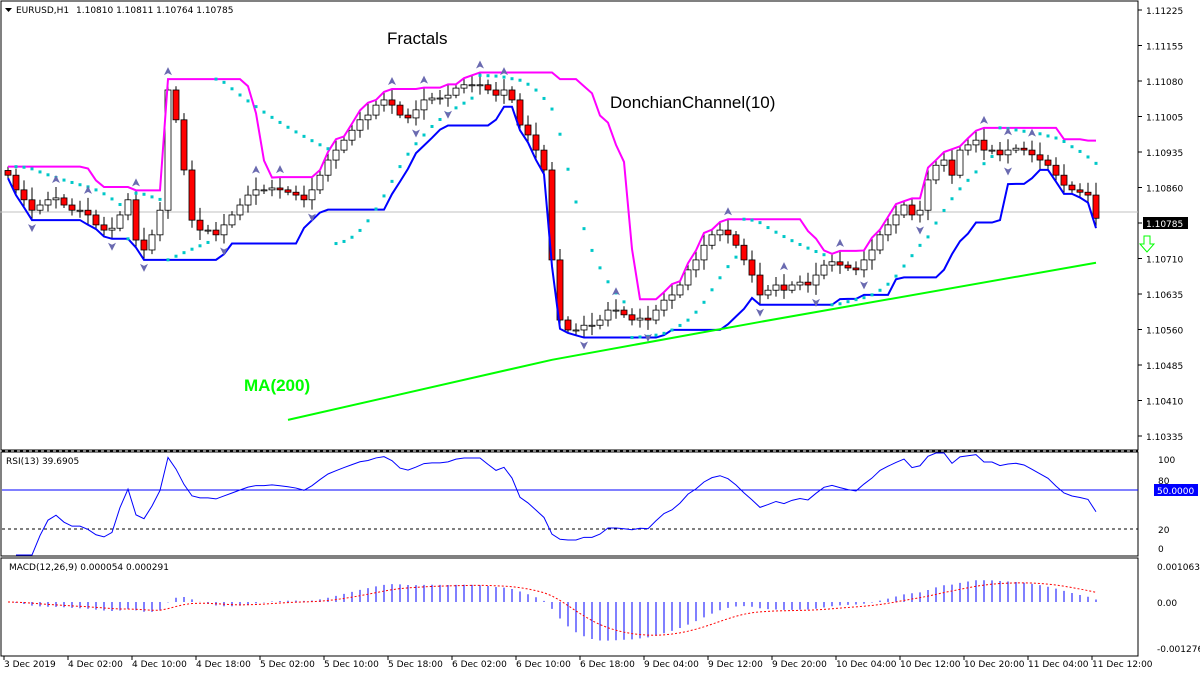  Describe the element at coordinates (994, 665) in the screenshot. I see `x-tick-label: 10 Dec 20:00` at that location.